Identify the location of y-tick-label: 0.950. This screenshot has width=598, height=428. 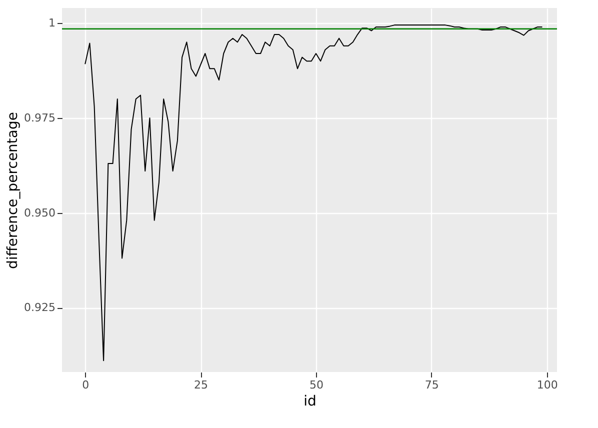
(40, 213).